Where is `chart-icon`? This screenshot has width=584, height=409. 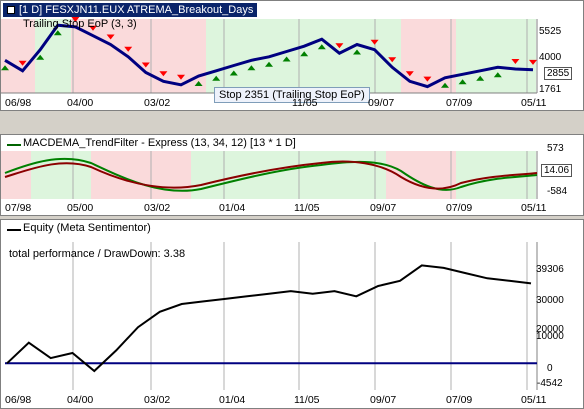 chart-icon is located at coordinates (11, 10).